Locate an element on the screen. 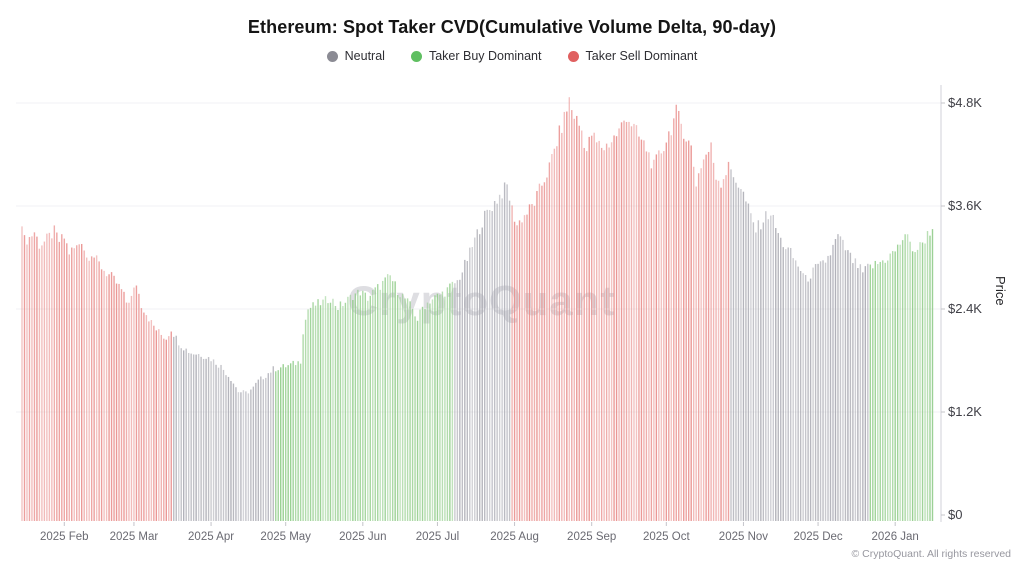  y-tick-label: $0 is located at coordinates (955, 514).